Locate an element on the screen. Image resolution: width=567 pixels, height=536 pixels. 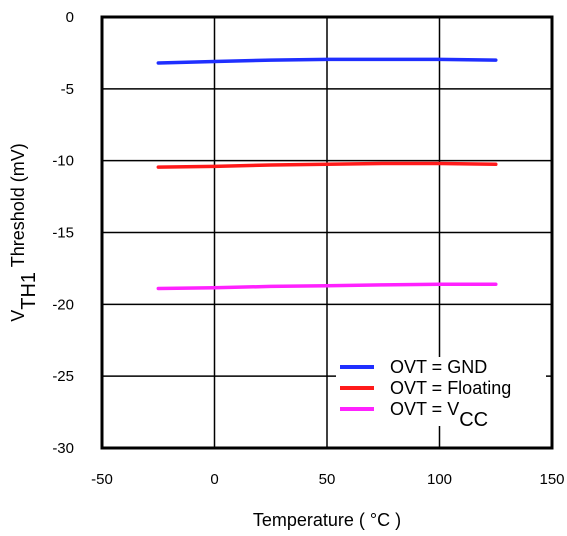
y-tick-label: -30 is located at coordinates (63, 448).